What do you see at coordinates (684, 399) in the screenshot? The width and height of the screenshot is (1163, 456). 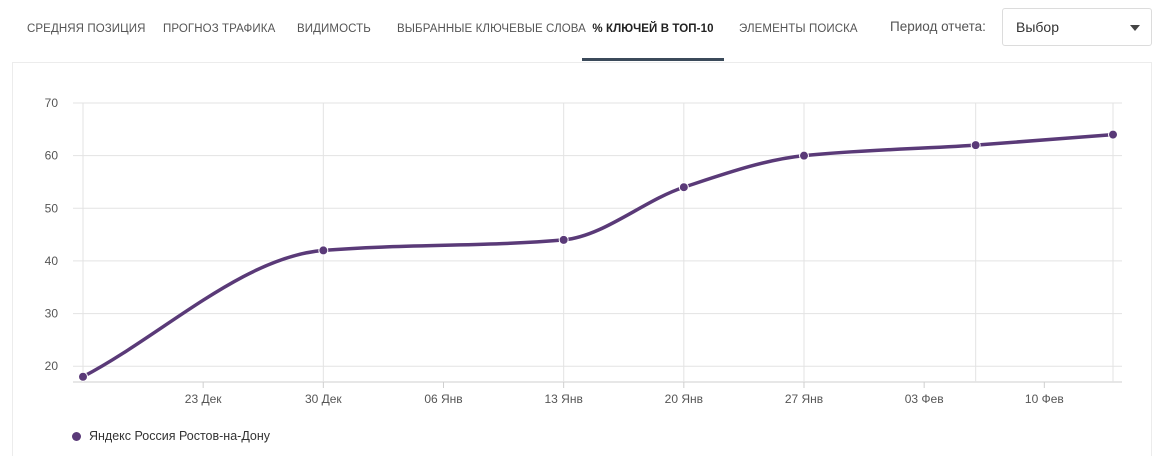 I see `x-tick-label: 20 Янв` at bounding box center [684, 399].